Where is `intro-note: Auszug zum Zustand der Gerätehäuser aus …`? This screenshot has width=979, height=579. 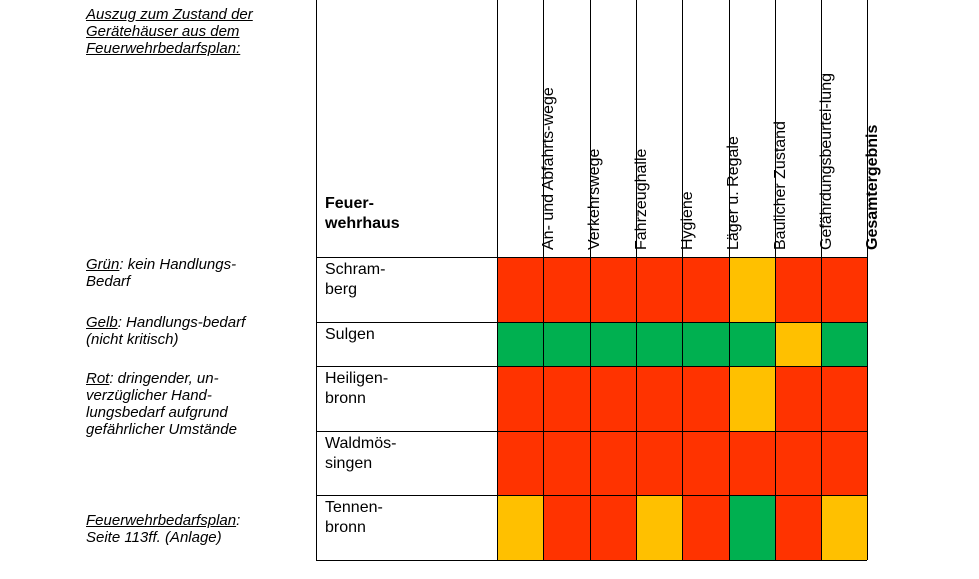 intro-note: Auszug zum Zustand der Gerätehäuser aus … is located at coordinates (169, 31).